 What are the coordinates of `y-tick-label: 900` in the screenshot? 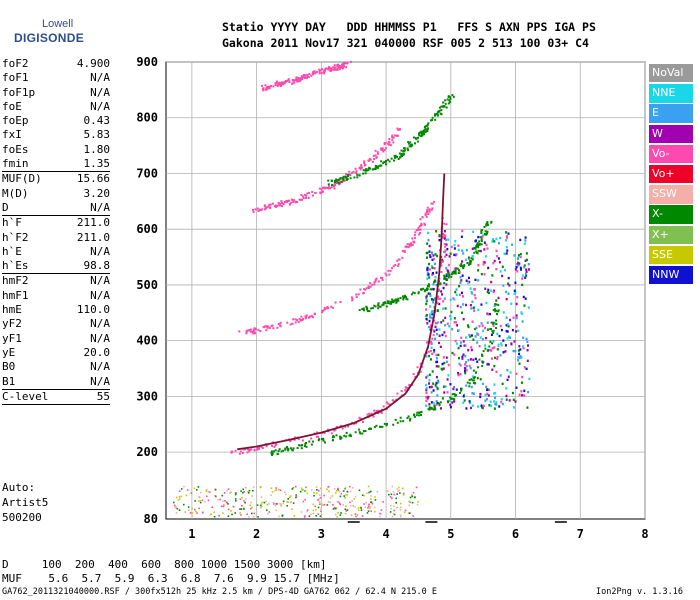 It's located at (147, 62).